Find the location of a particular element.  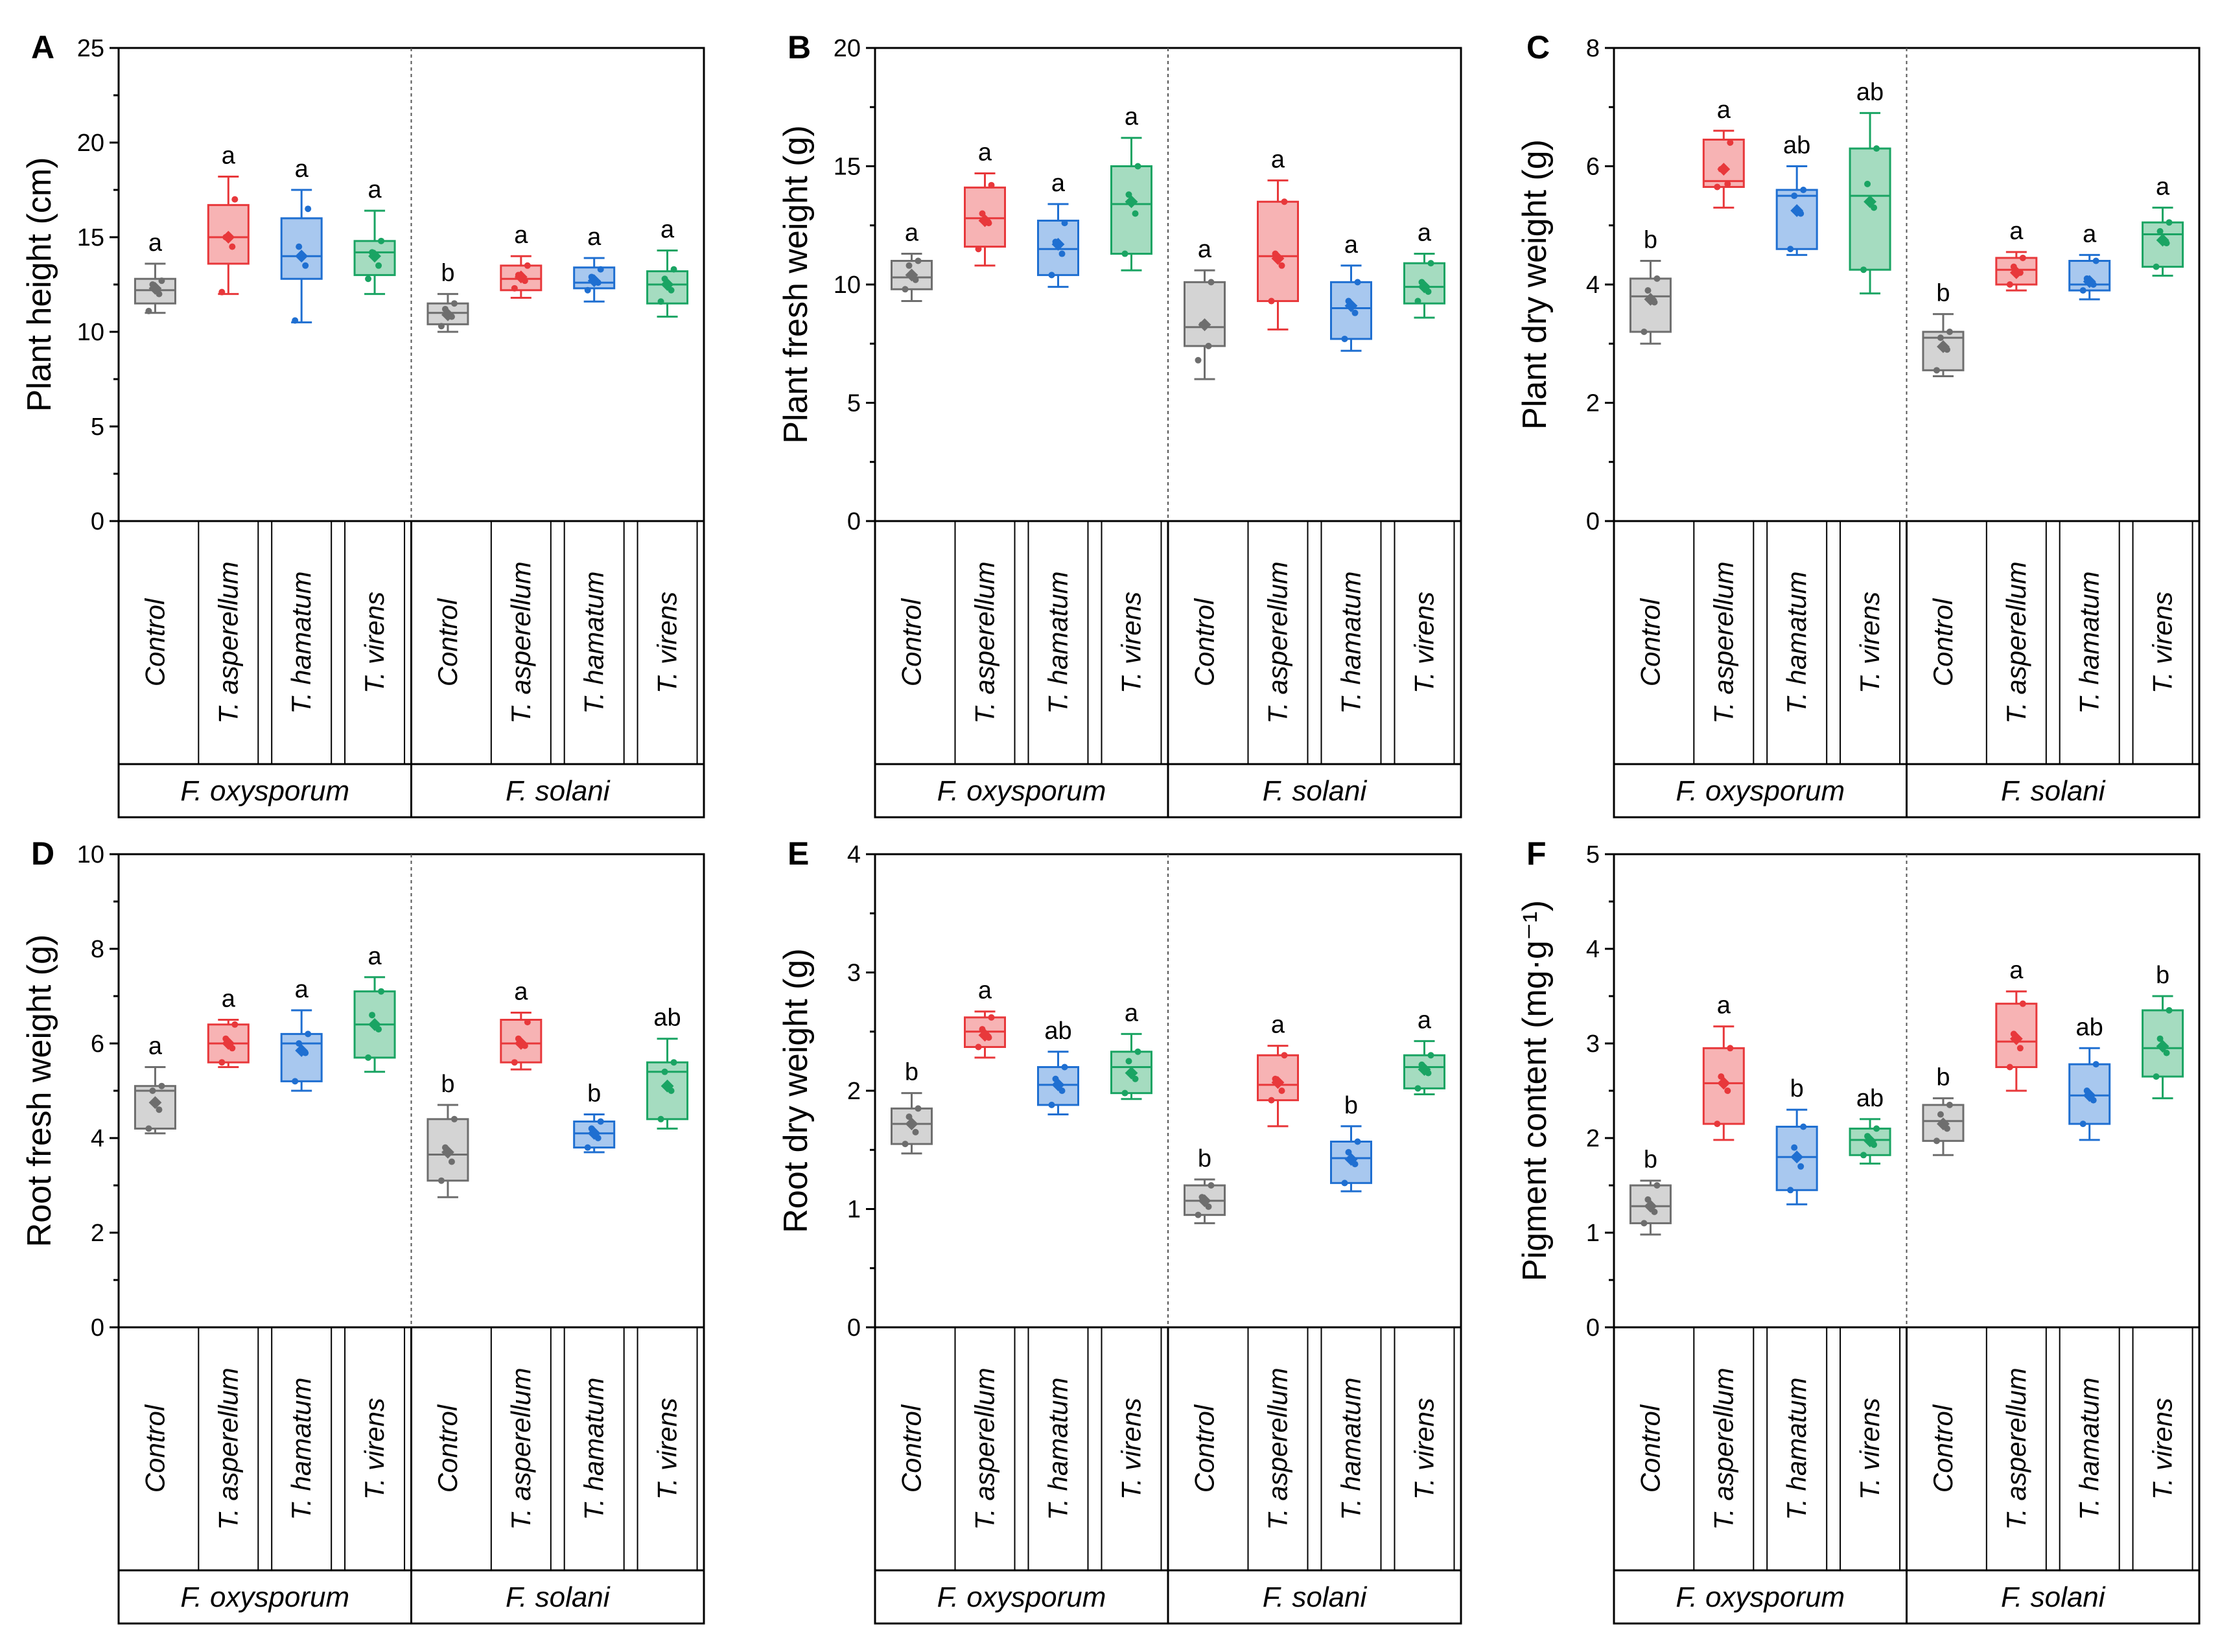

y-axis-label: Plant fresh weight (g) is located at coordinates (796, 284).